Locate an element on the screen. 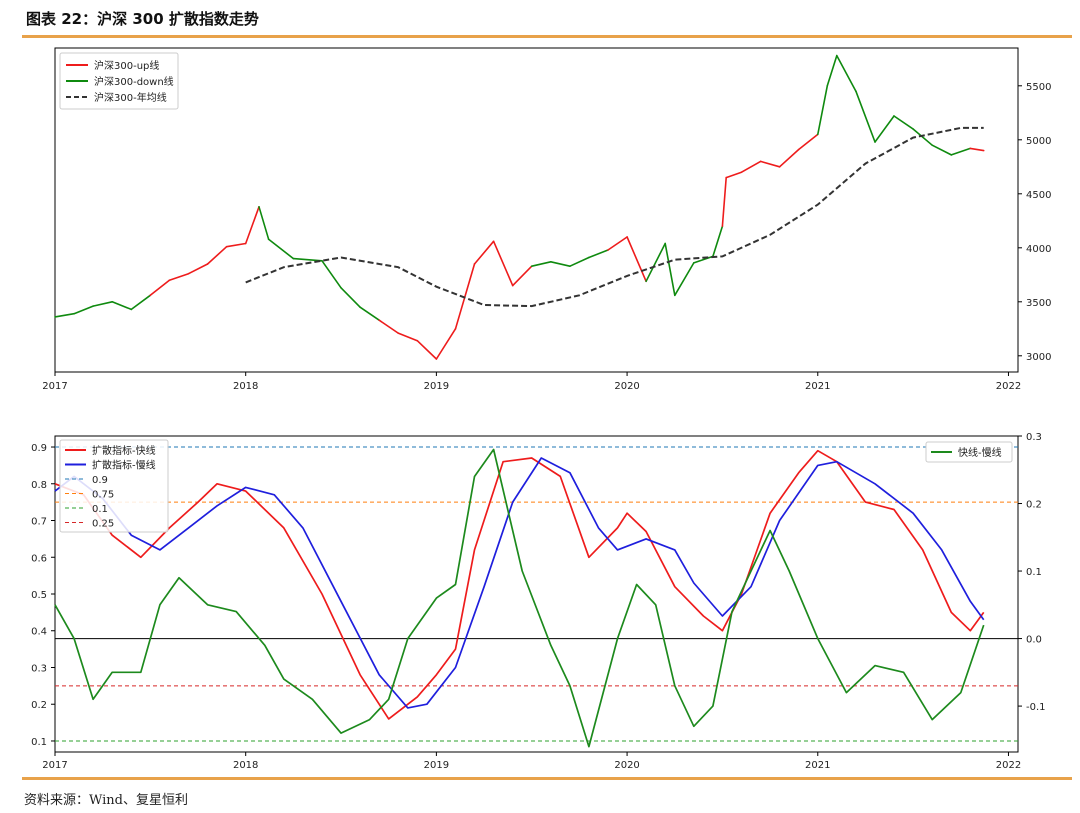 The height and width of the screenshot is (813, 1080). y-left-tick-label: 0.6 is located at coordinates (39, 558).